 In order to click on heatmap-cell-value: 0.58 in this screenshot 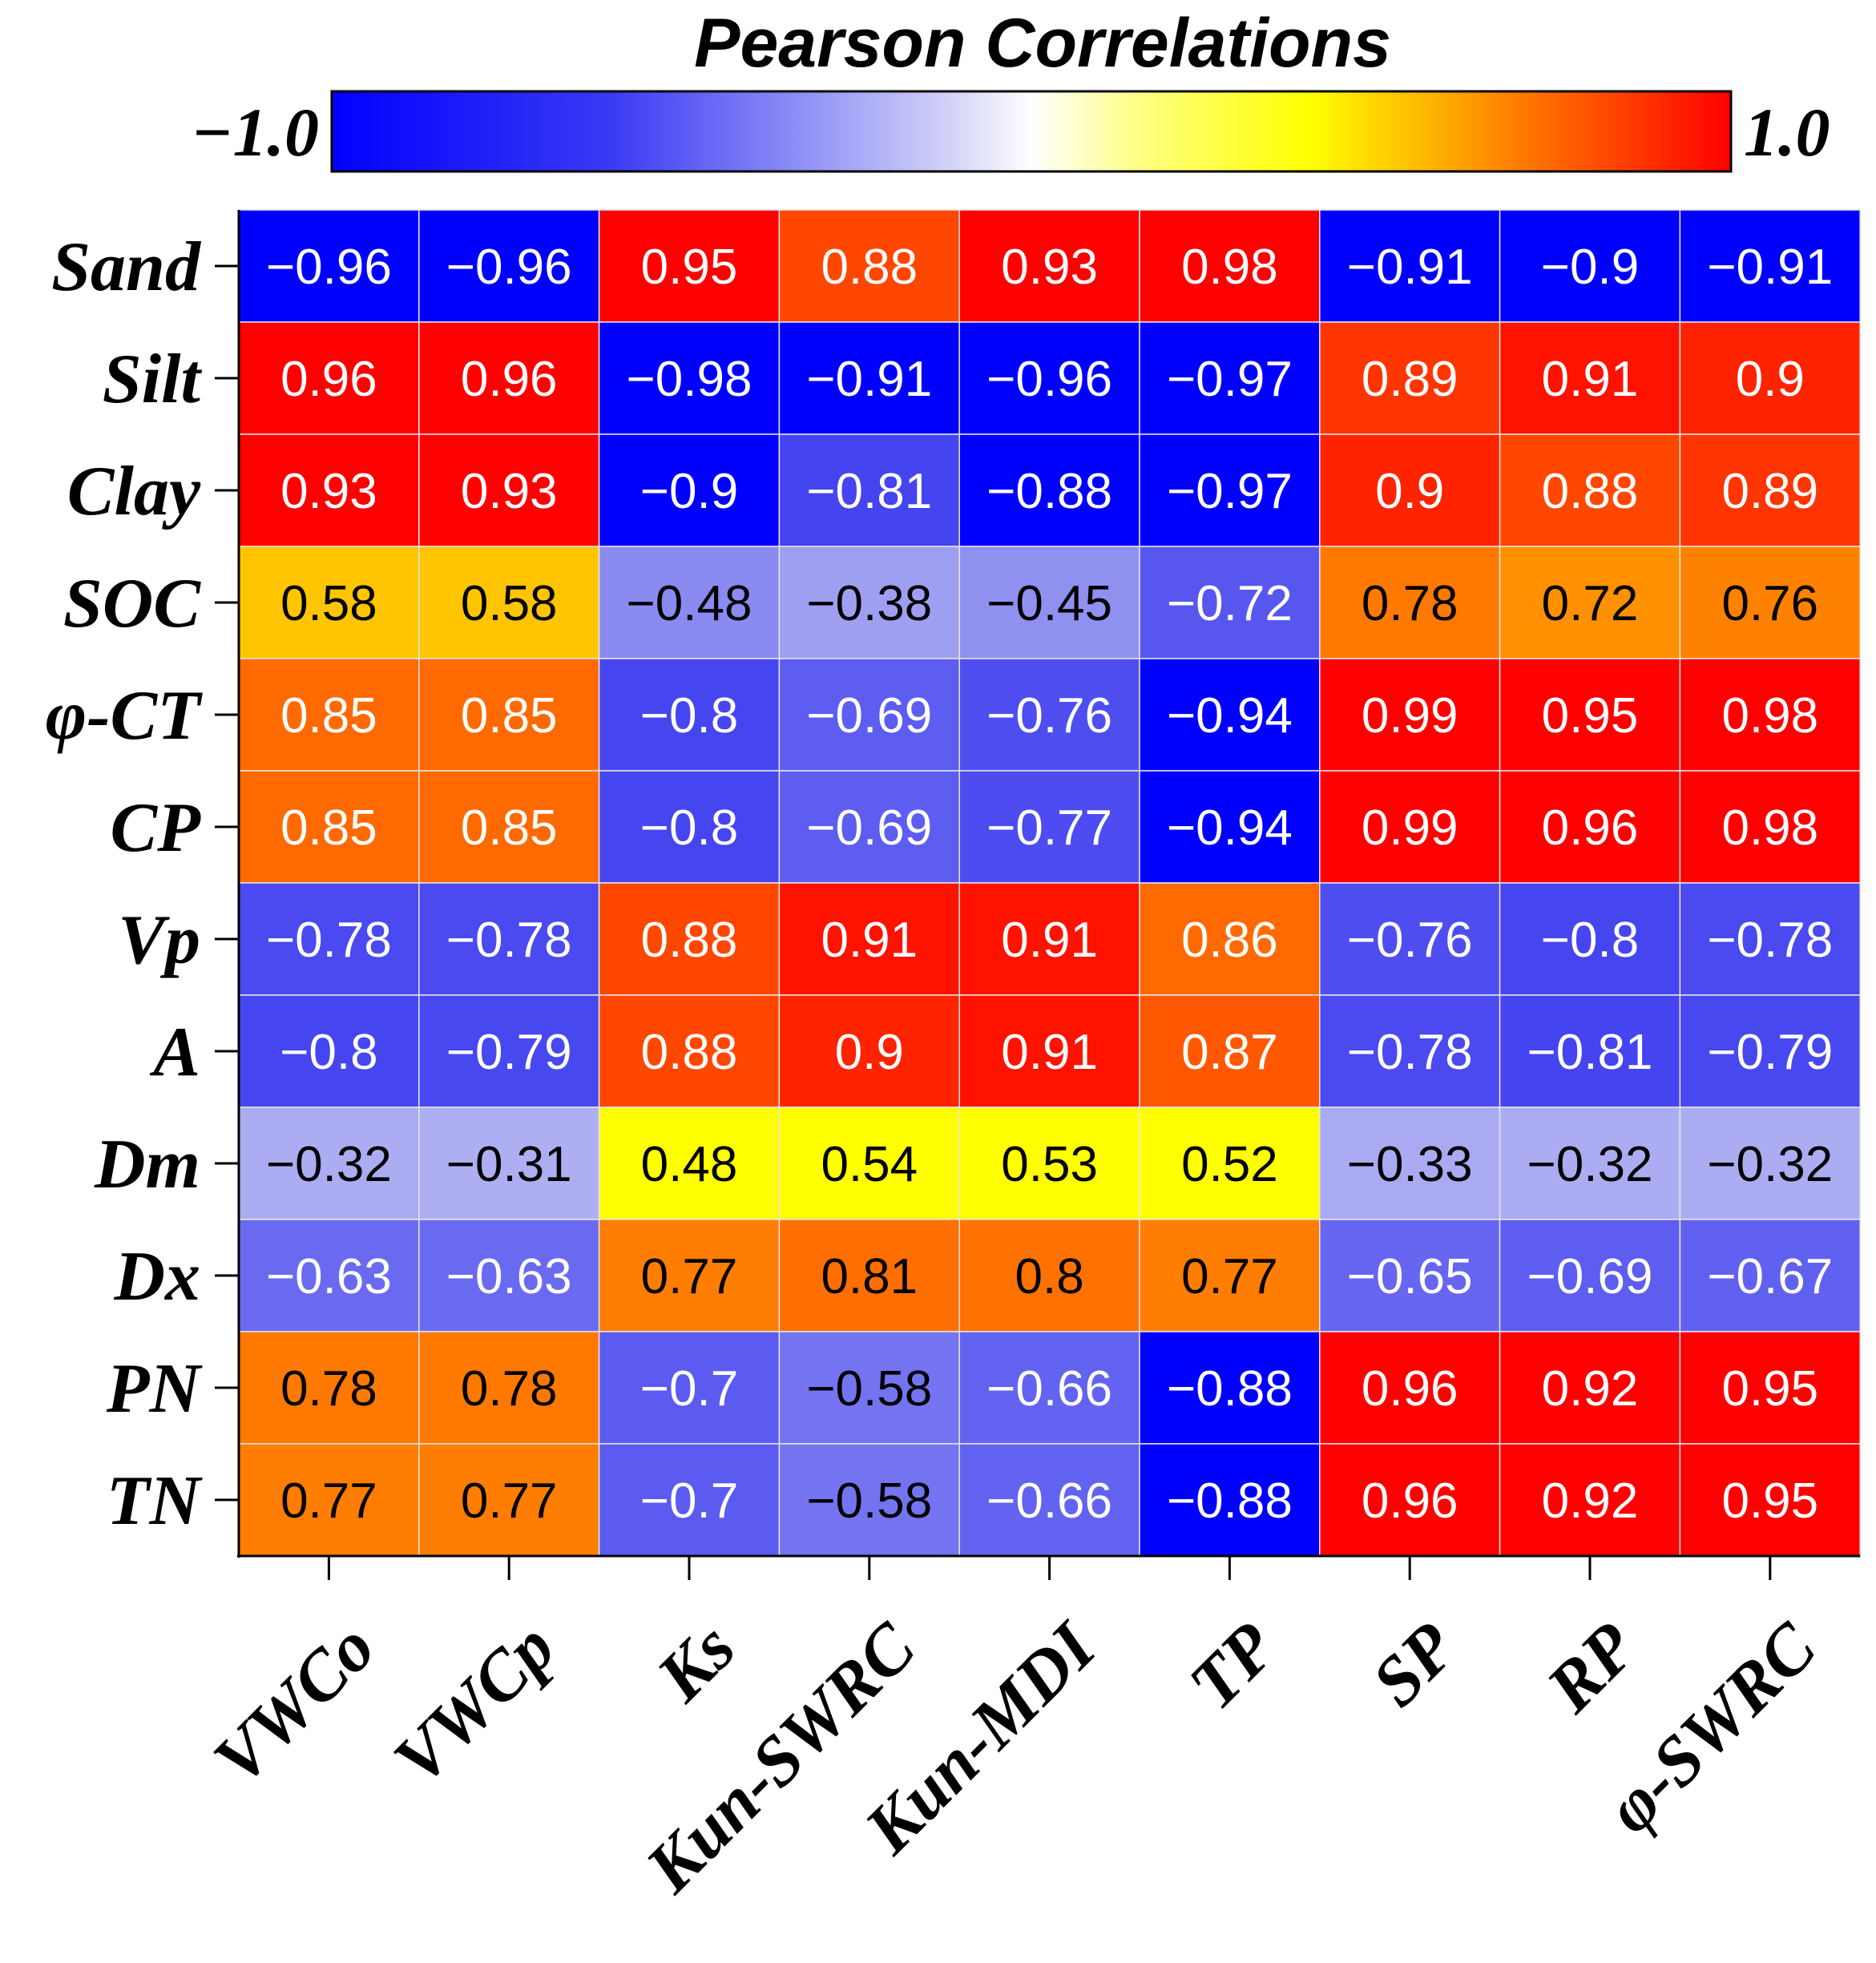, I will do `click(329, 603)`.